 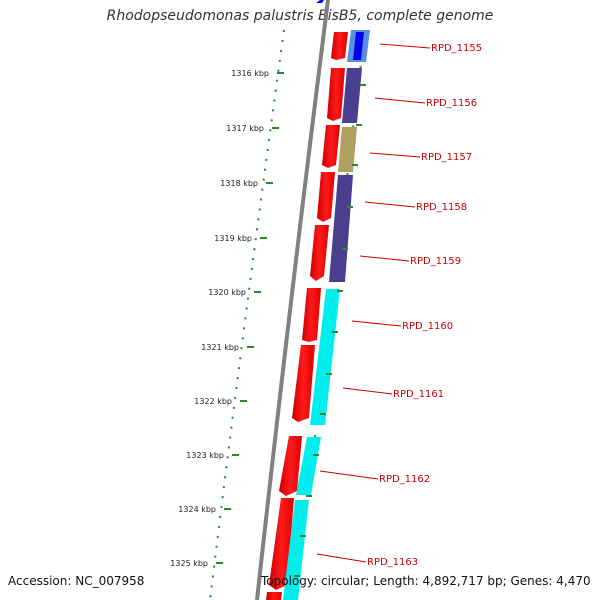 I want to click on gene-label: RPD_1157, so click(x=446, y=157).